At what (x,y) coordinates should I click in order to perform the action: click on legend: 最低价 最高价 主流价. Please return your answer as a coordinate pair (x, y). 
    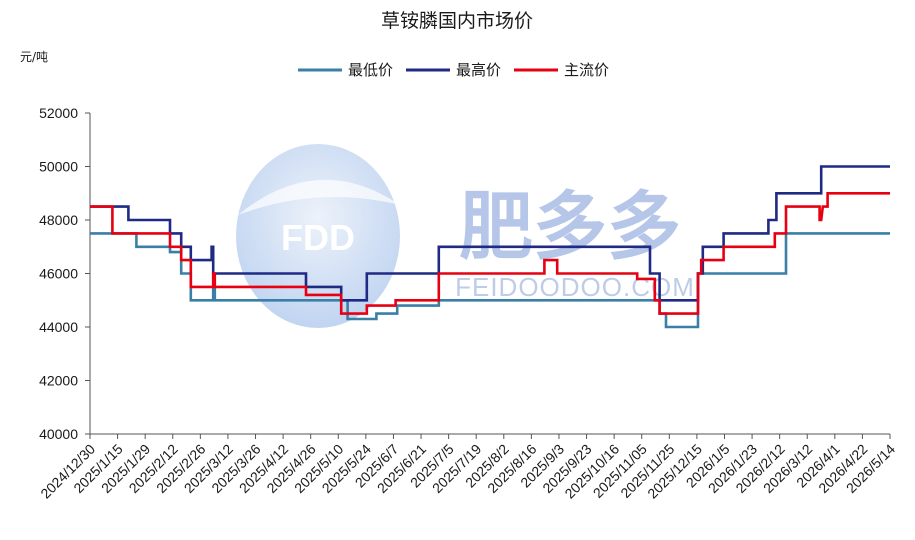
    Looking at the image, I should click on (453, 70).